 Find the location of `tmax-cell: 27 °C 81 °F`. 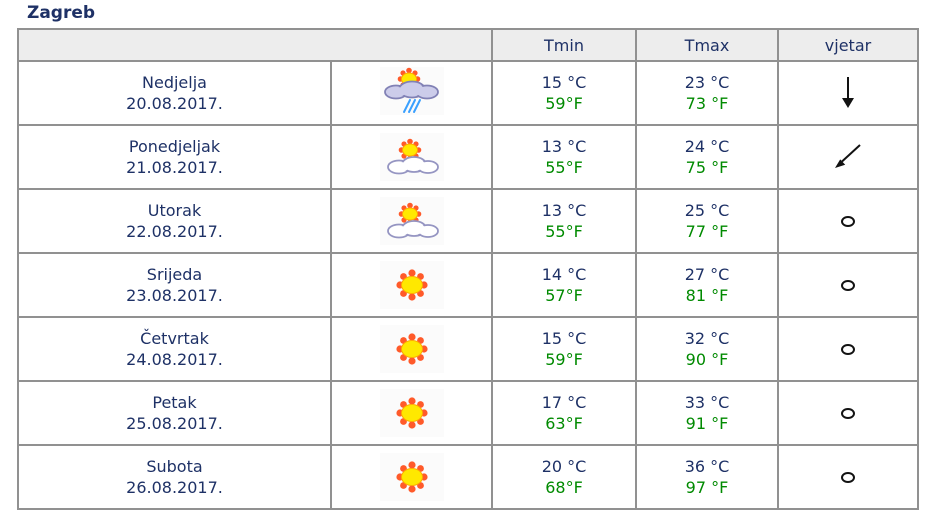

tmax-cell: 27 °C 81 °F is located at coordinates (707, 285).